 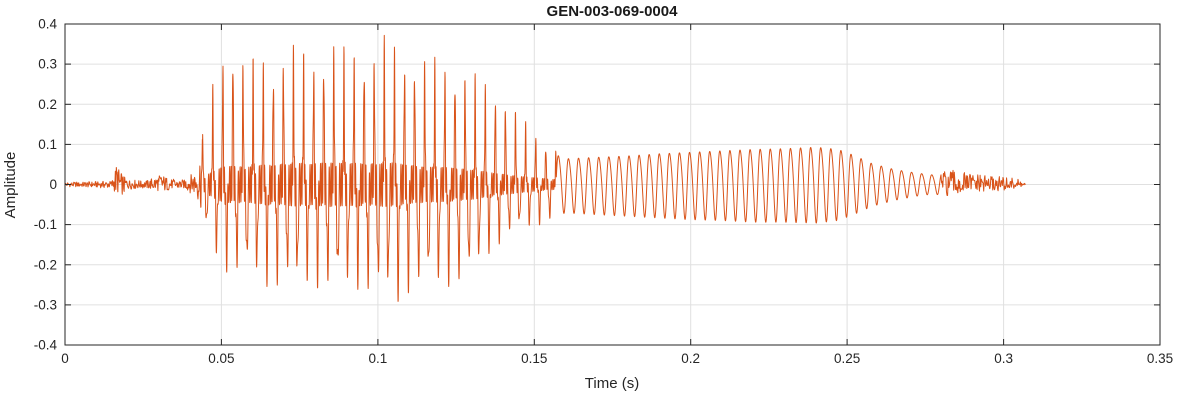 I want to click on y-tick-label: -0.4, so click(x=46, y=345).